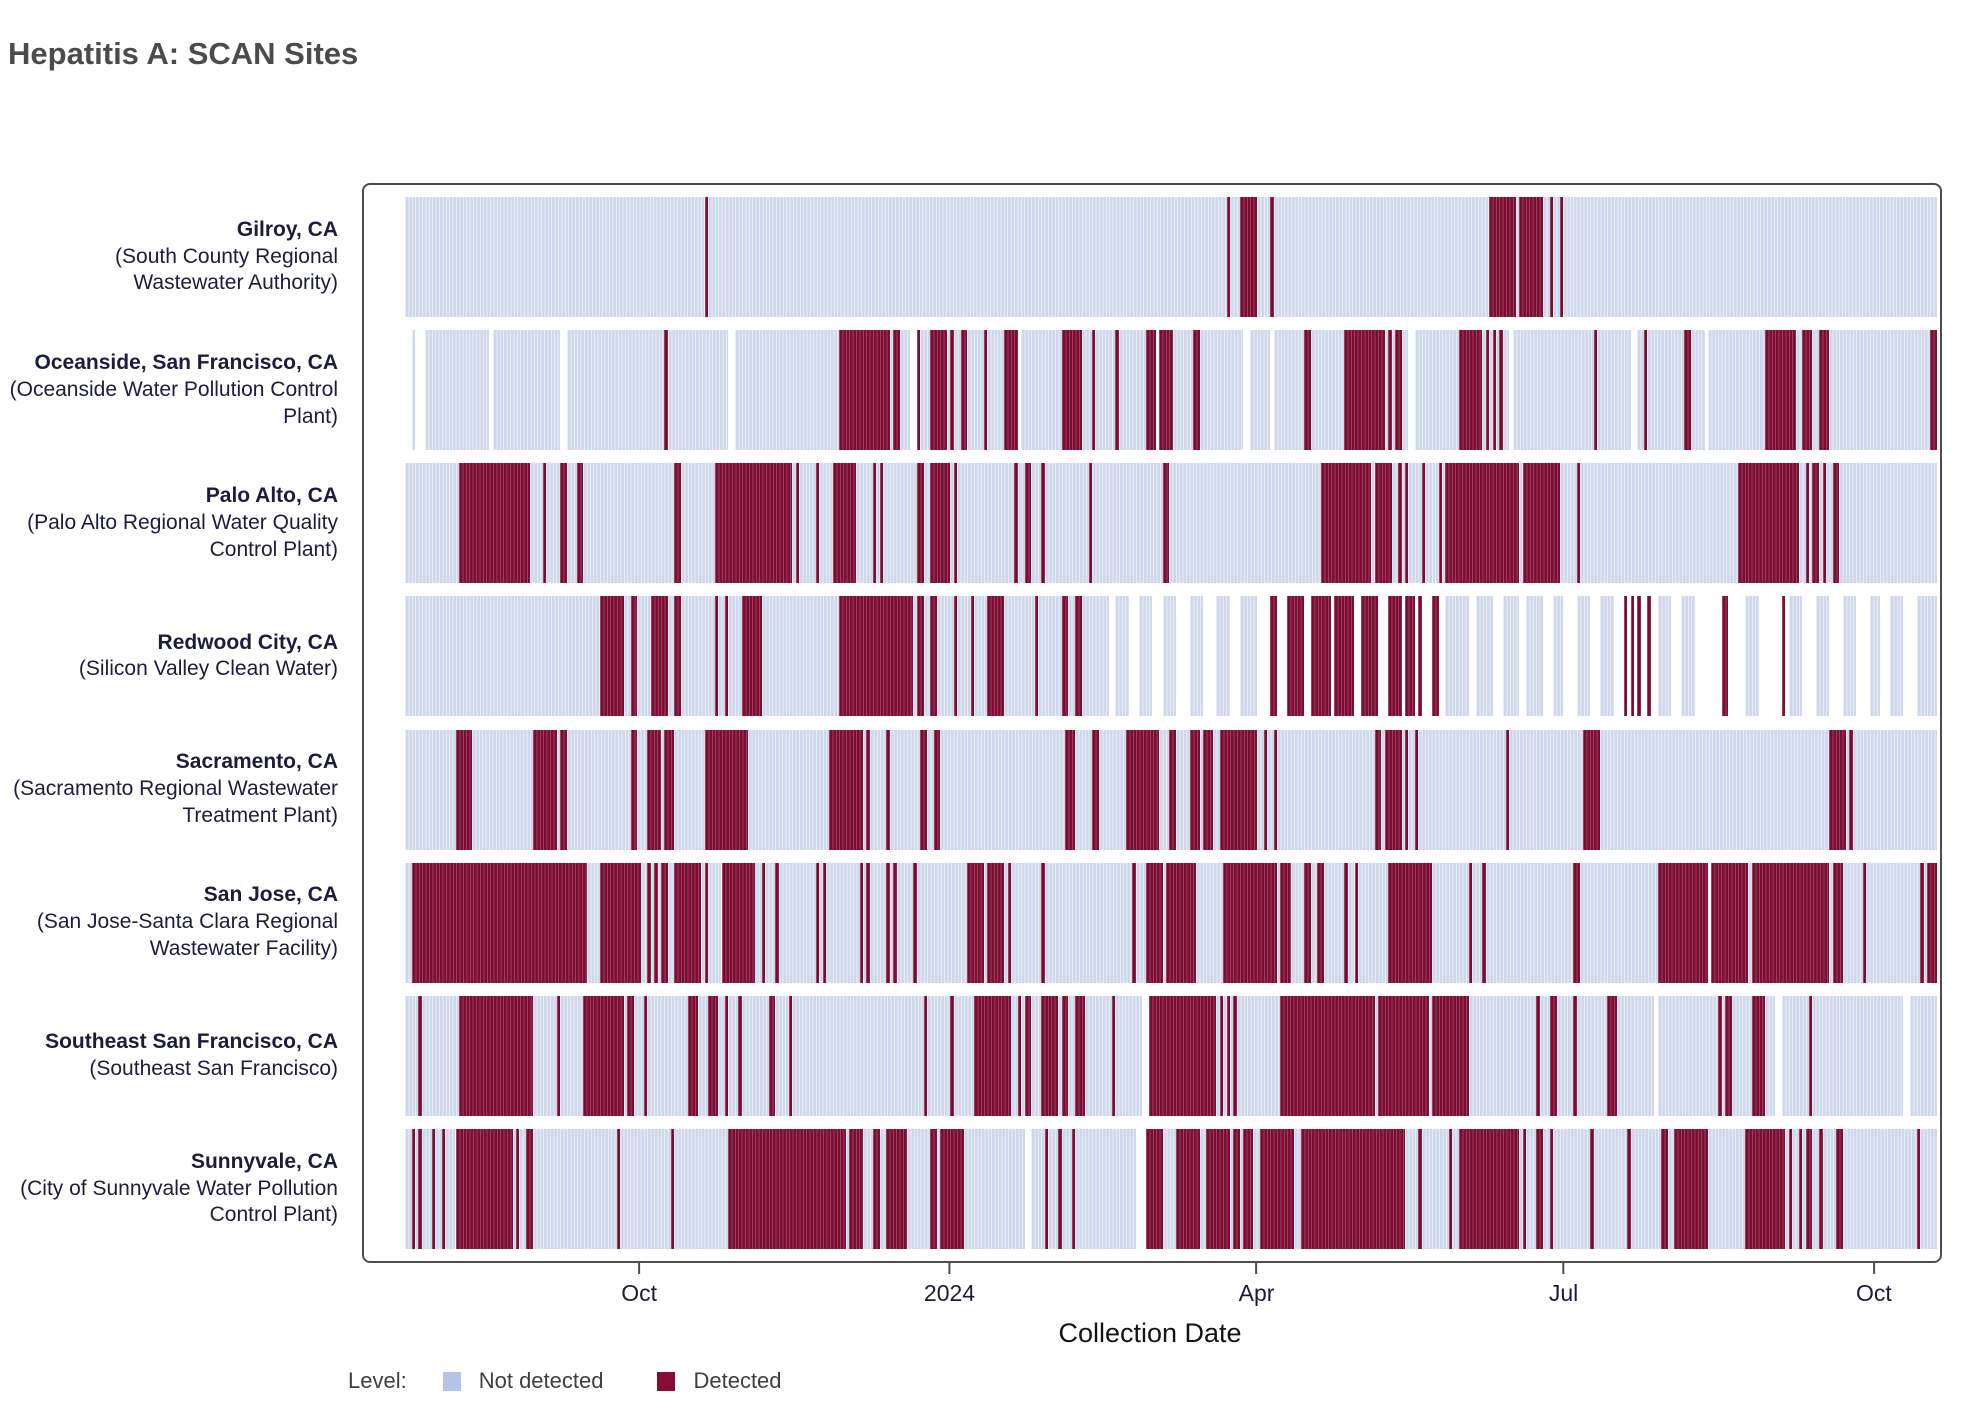 This screenshot has height=1414, width=1978. What do you see at coordinates (949, 1293) in the screenshot?
I see `x-tick-label: 2024` at bounding box center [949, 1293].